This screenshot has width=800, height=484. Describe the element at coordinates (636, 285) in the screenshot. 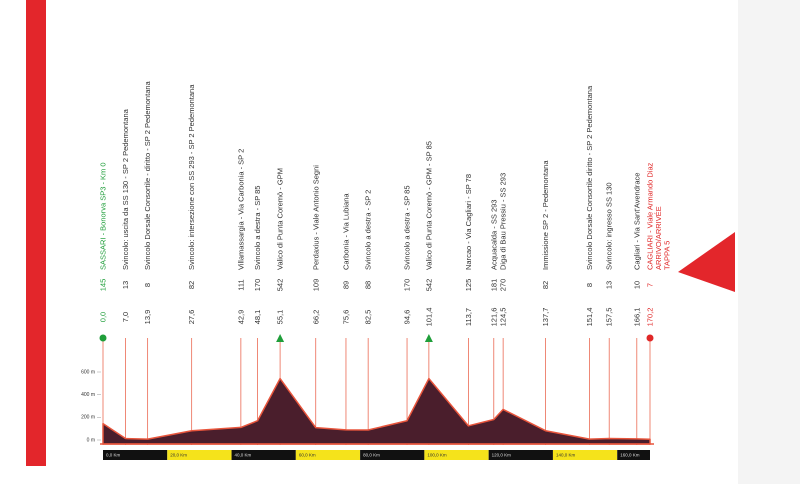

I see `altitude-label: 10` at that location.